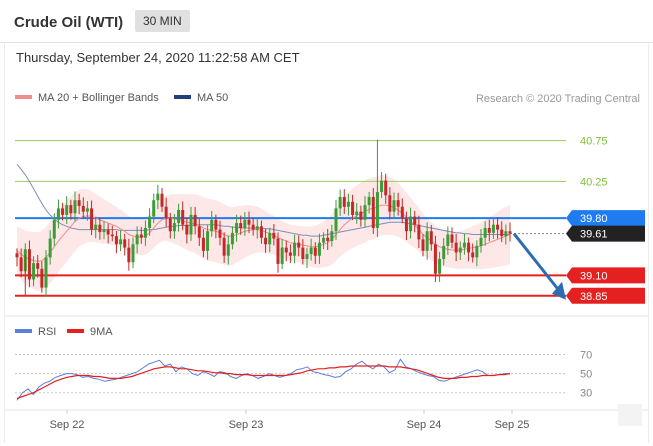 The height and width of the screenshot is (446, 653). What do you see at coordinates (424, 425) in the screenshot?
I see `x-tick-label: Sep 24` at bounding box center [424, 425].